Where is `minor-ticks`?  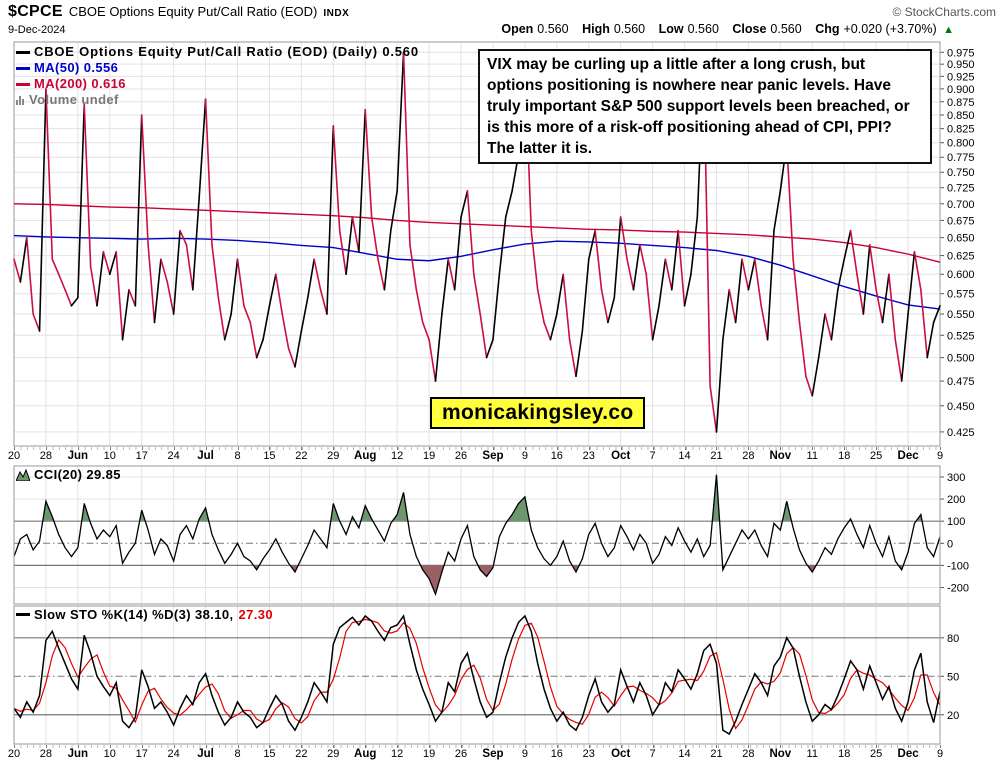
minor-ticks is located at coordinates (477, 746).